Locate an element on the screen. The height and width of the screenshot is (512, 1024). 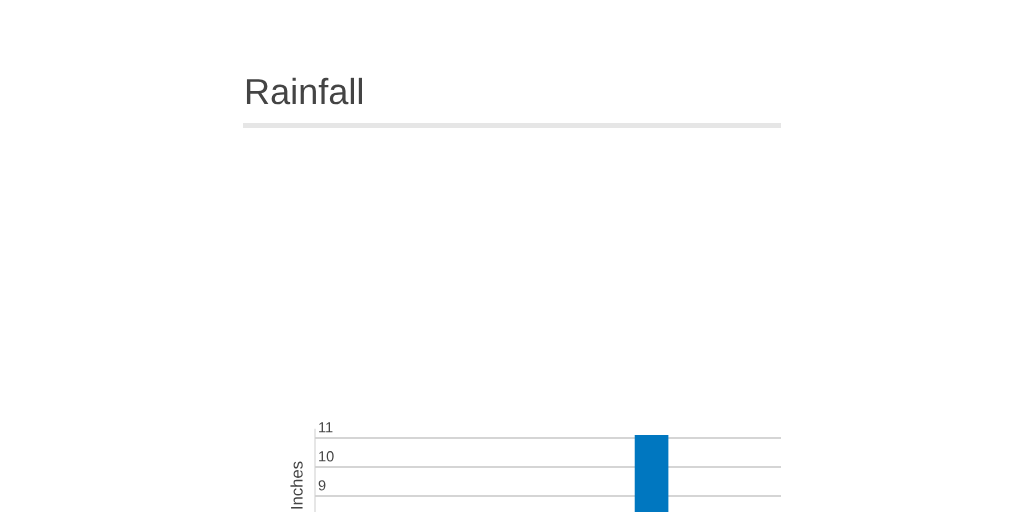
y-tick-label: 11 is located at coordinates (326, 427).